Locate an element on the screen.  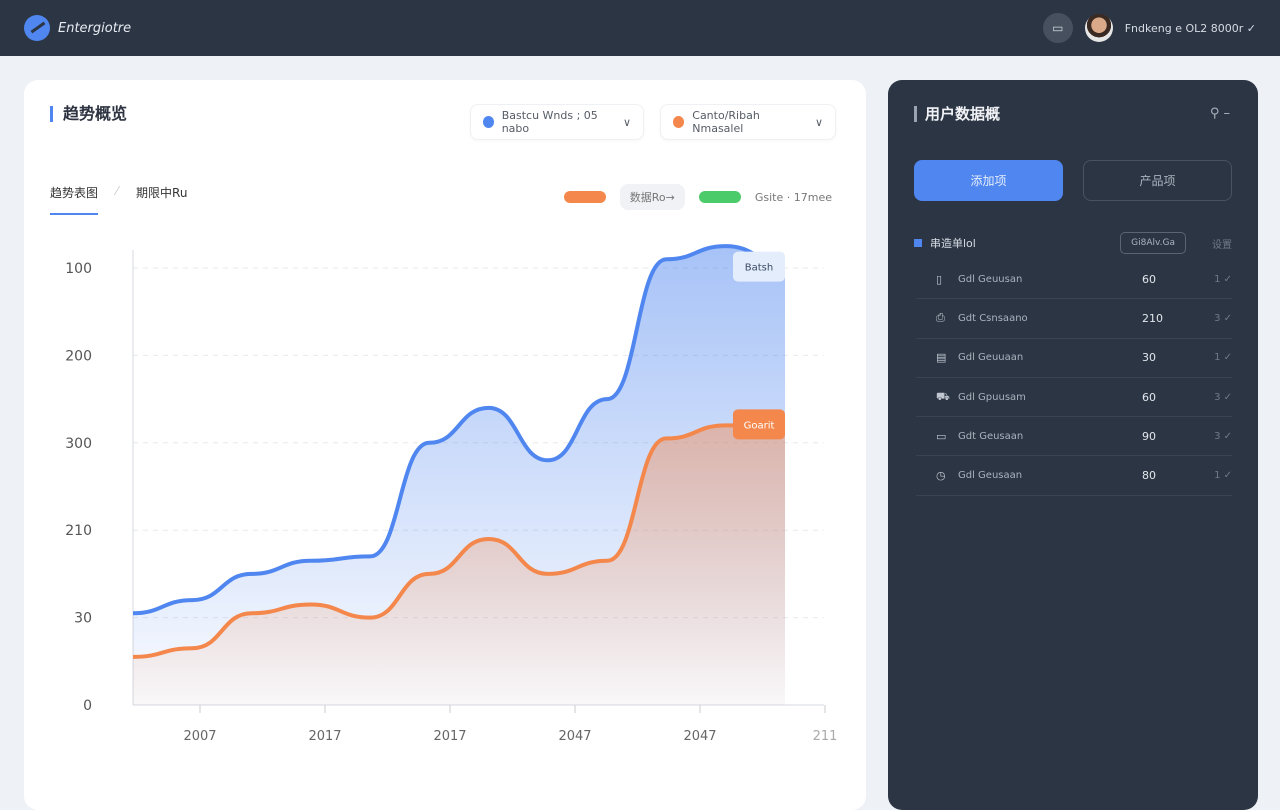
list-item: ▯ Gdl Geuusan 60 1 ✓ is located at coordinates (1074, 280).